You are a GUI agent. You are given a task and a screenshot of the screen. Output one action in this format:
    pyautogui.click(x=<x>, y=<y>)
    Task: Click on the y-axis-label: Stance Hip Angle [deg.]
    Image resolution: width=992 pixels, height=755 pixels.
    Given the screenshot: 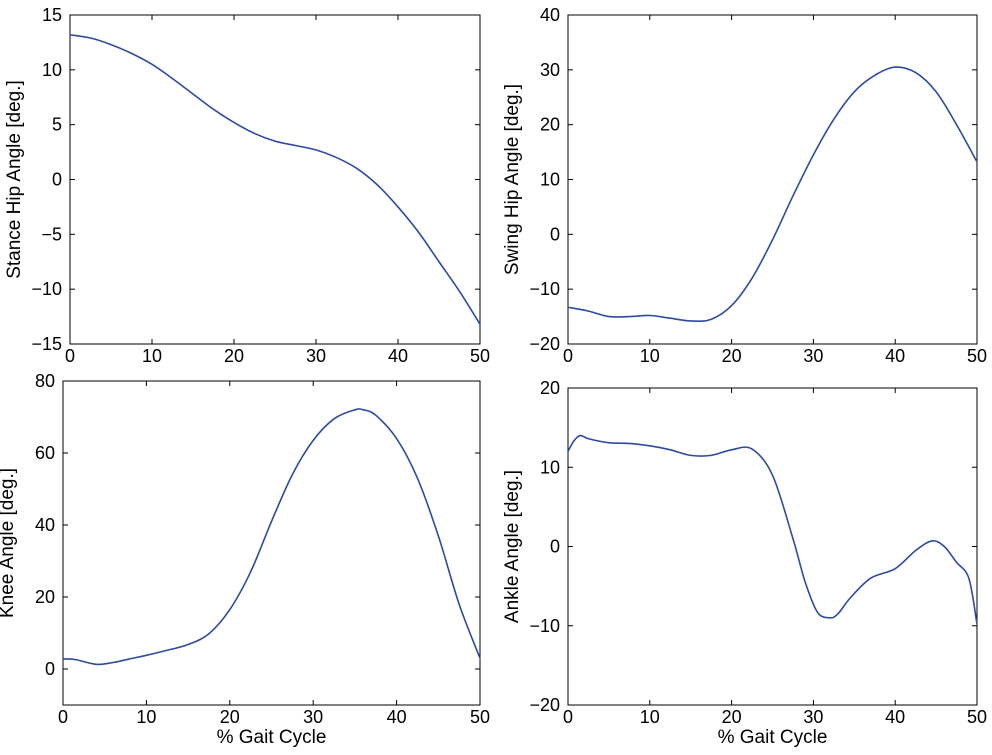 What is the action you would take?
    pyautogui.click(x=14, y=179)
    